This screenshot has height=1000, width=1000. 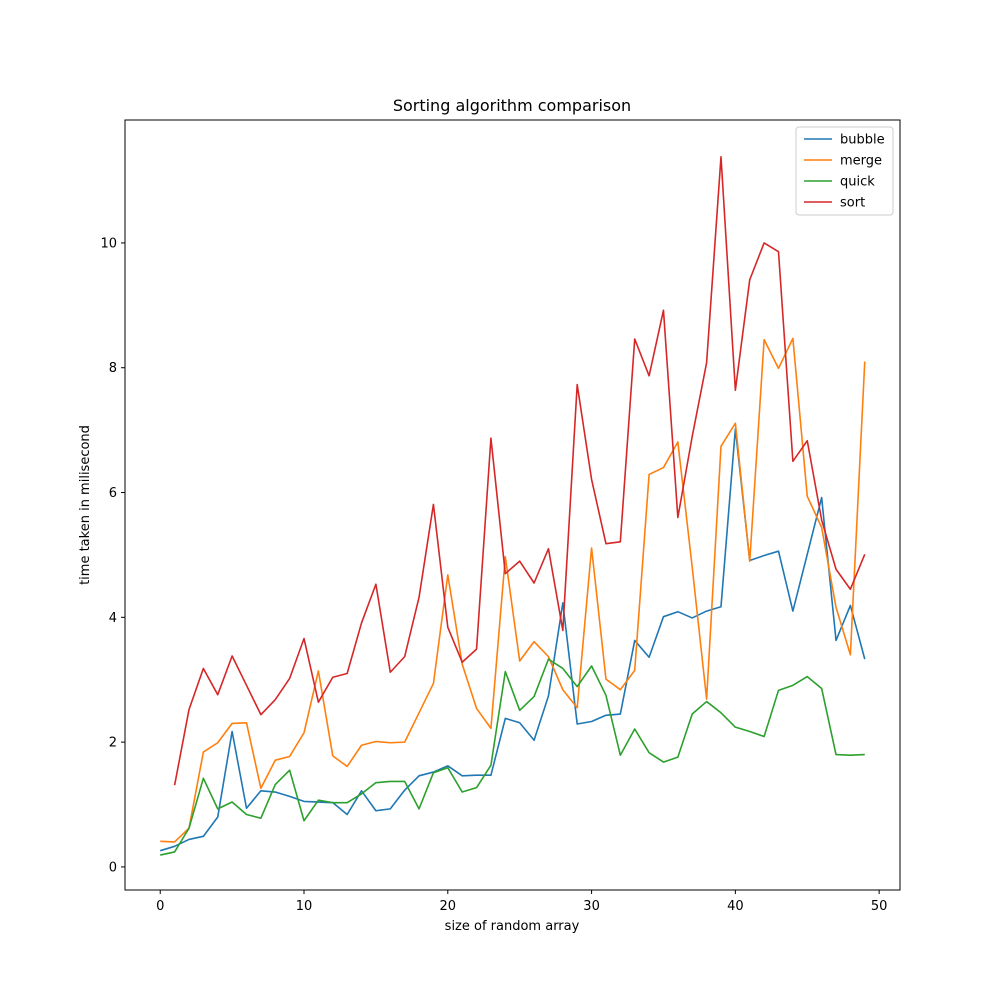 What do you see at coordinates (852, 203) in the screenshot?
I see `legend-label-sort: sort` at bounding box center [852, 203].